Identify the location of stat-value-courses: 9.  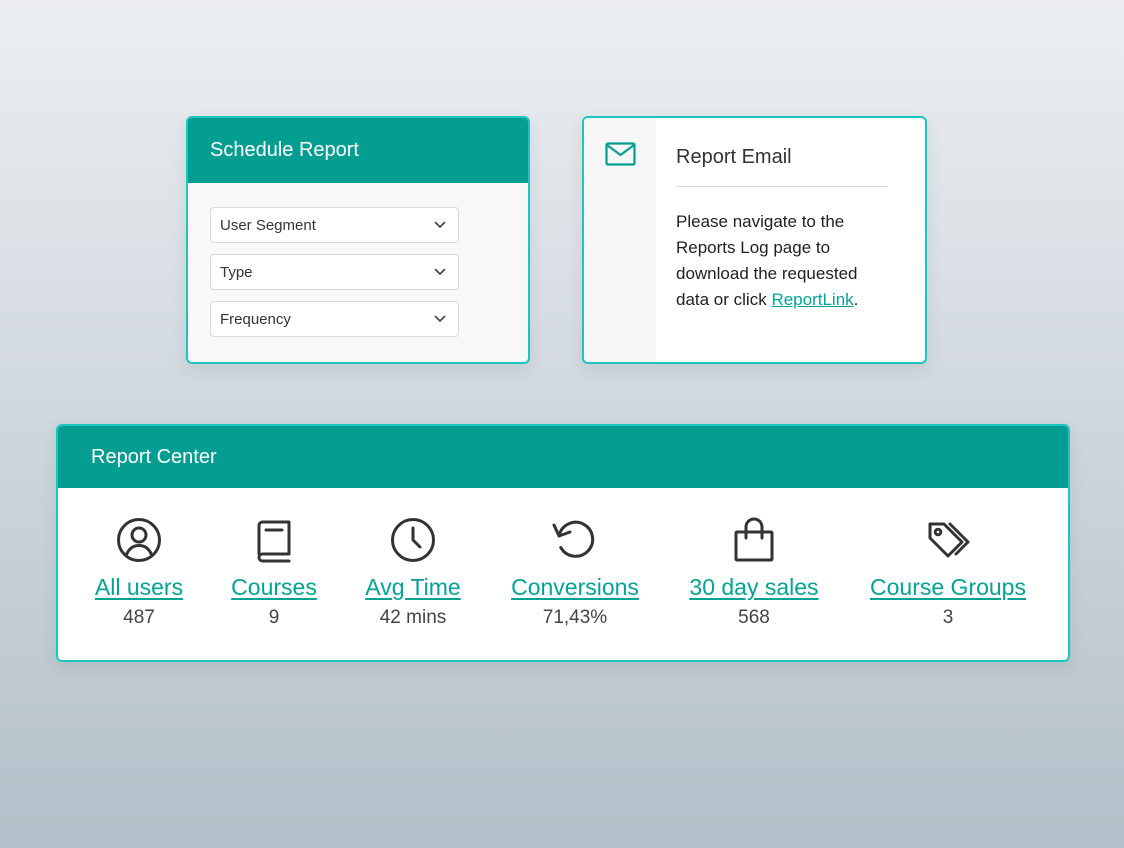
(274, 617).